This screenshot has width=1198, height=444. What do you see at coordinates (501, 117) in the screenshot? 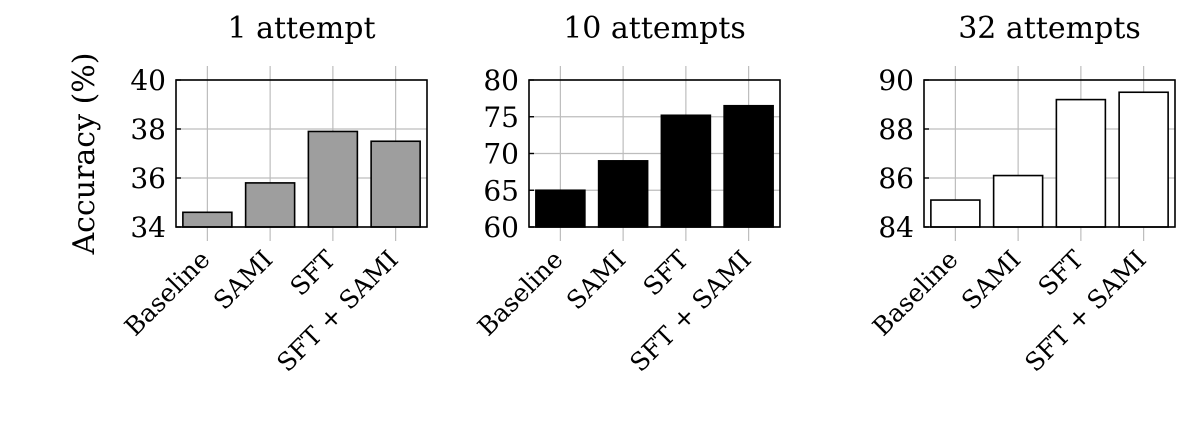
I see `y-tick-label: 75` at bounding box center [501, 117].